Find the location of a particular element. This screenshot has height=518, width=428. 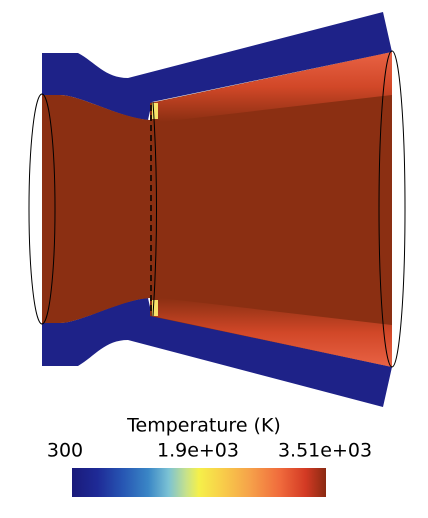

outlet-outline is located at coordinates (392, 209).